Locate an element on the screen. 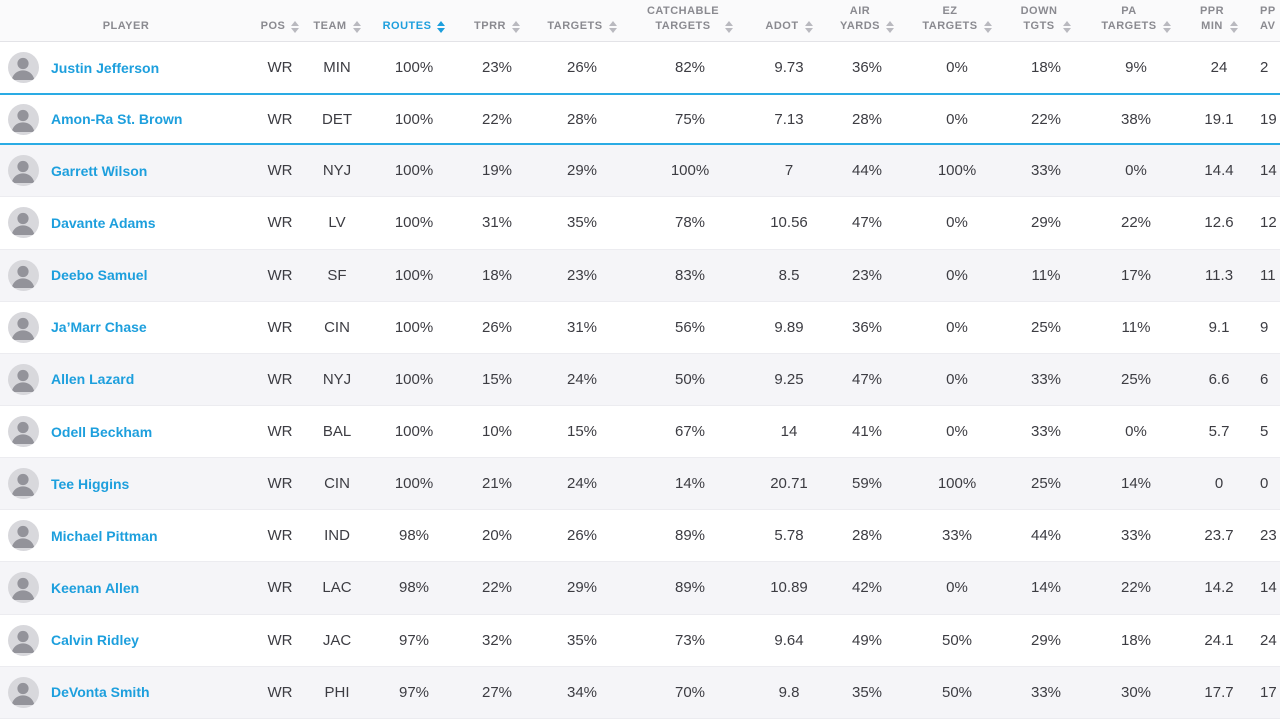  player-name-link: Davante Adams is located at coordinates (103, 222).